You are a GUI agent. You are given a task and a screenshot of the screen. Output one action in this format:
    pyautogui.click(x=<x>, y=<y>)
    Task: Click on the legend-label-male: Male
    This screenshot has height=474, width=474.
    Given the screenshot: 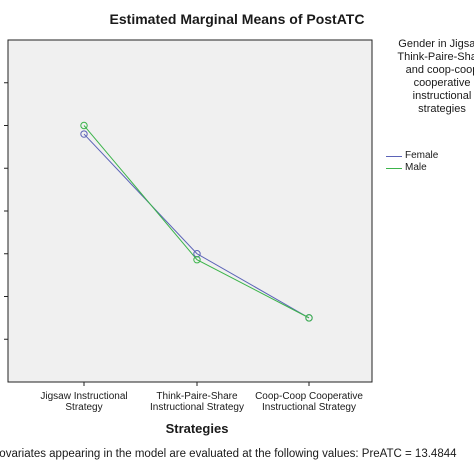 What is the action you would take?
    pyautogui.click(x=416, y=167)
    